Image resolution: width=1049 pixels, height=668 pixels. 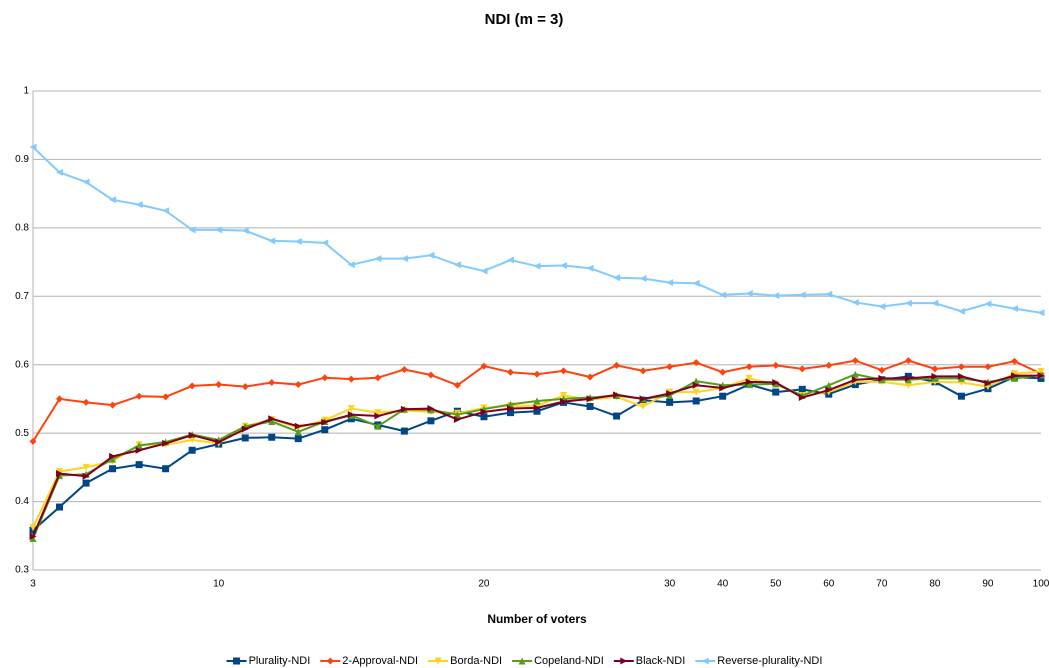 What do you see at coordinates (219, 584) in the screenshot?
I see `x-tick-label: 10` at bounding box center [219, 584].